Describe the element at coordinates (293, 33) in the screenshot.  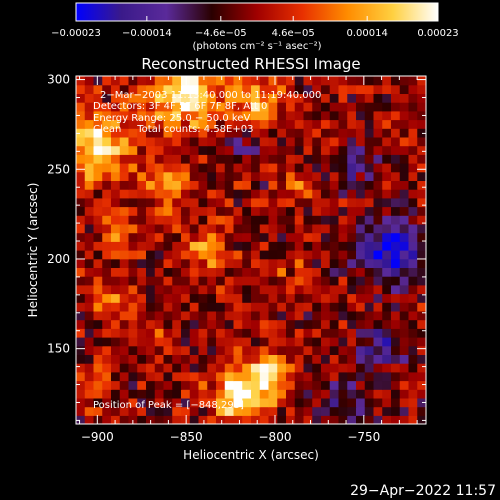
I see `colorbar-tick-label: 4.6e−05` at that location.